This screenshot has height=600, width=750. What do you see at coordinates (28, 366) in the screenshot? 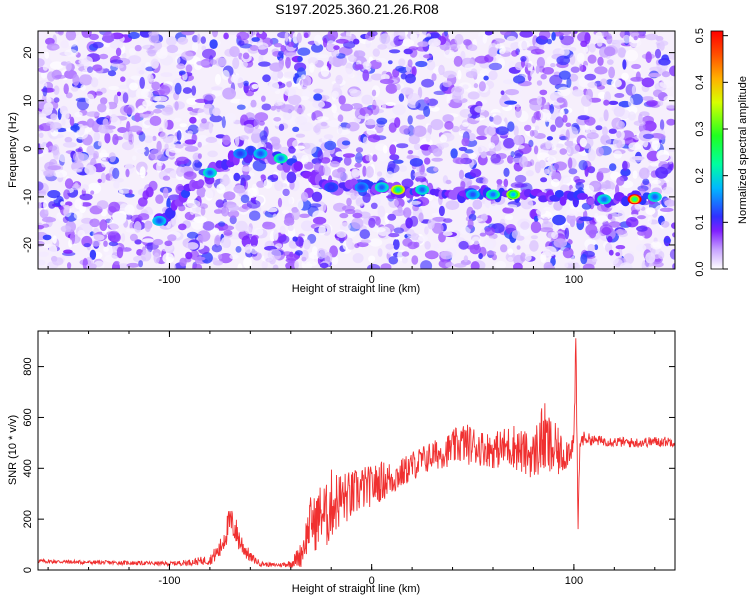
I see `snr-y-tick-label: 800` at bounding box center [28, 366].